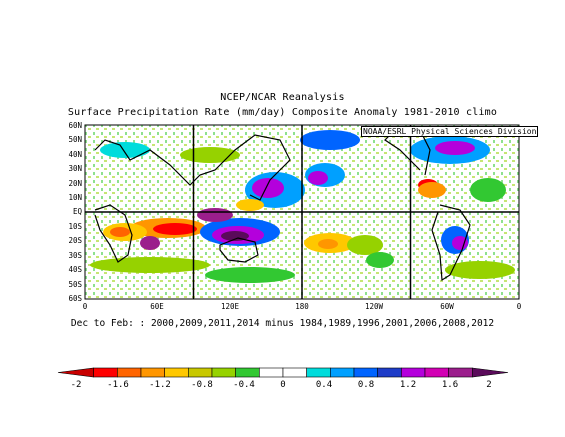 The image size is (565, 437). Describe the element at coordinates (450, 131) in the screenshot. I see `credit-label: NOAA/ESRL Physical Sciences Division` at that location.